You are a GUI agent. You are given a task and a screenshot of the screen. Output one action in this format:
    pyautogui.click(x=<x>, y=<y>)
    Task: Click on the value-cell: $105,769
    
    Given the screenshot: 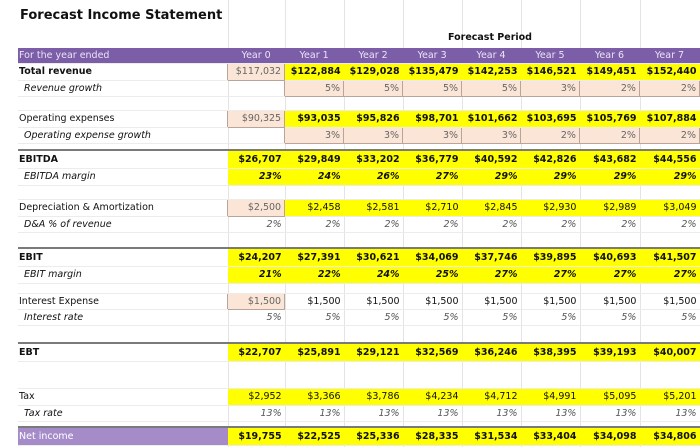 What is the action you would take?
    pyautogui.click(x=609, y=119)
    